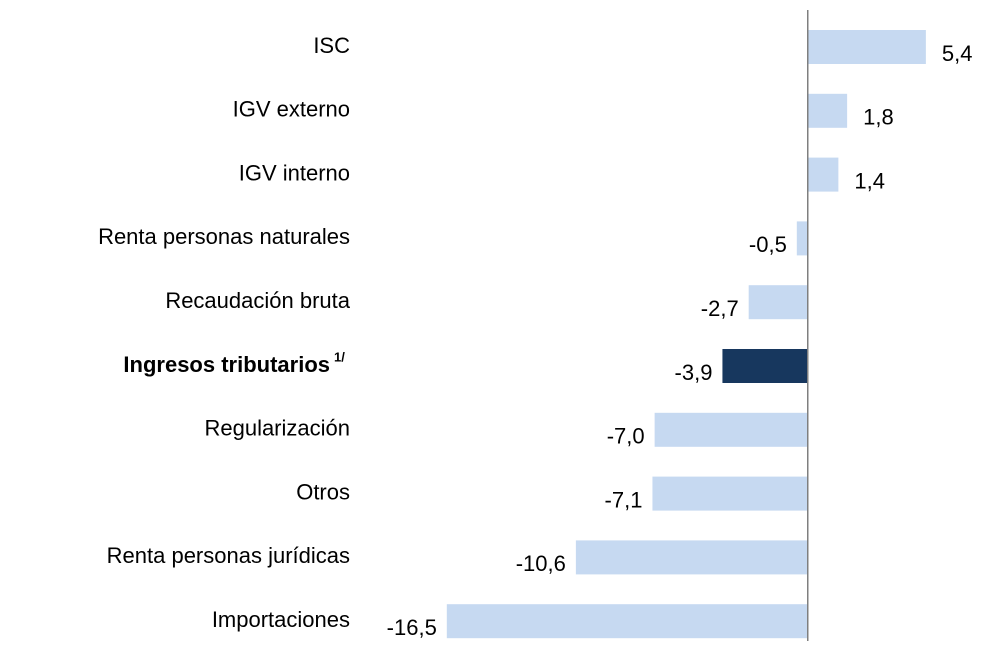 The width and height of the screenshot is (987, 646). I want to click on category-label: Recaudación bruta, so click(257, 300).